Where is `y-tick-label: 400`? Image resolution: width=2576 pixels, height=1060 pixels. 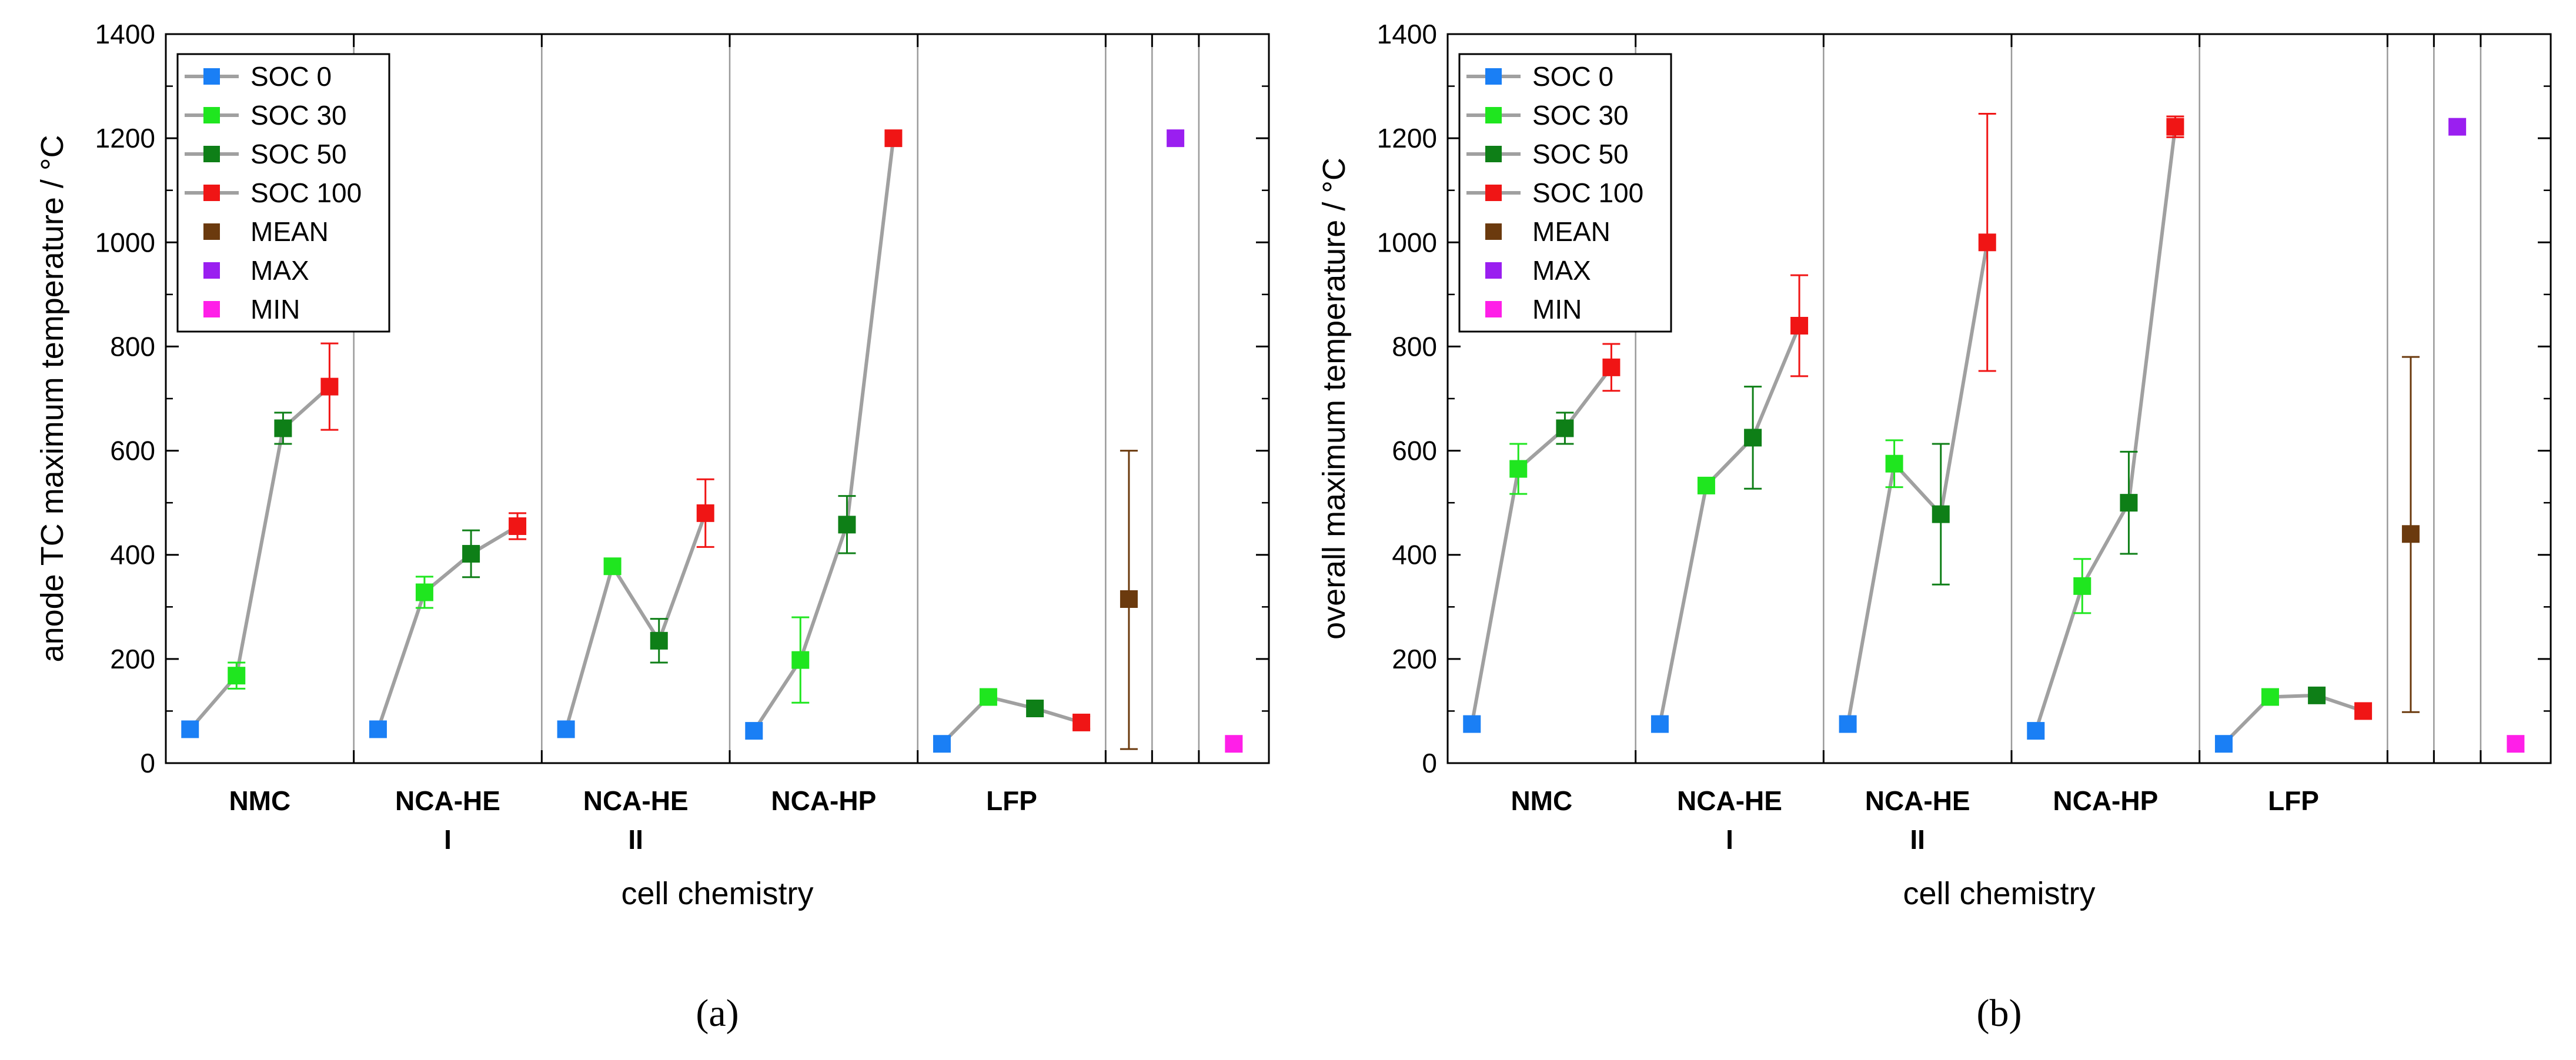
y-tick-label: 400 is located at coordinates (1414, 555).